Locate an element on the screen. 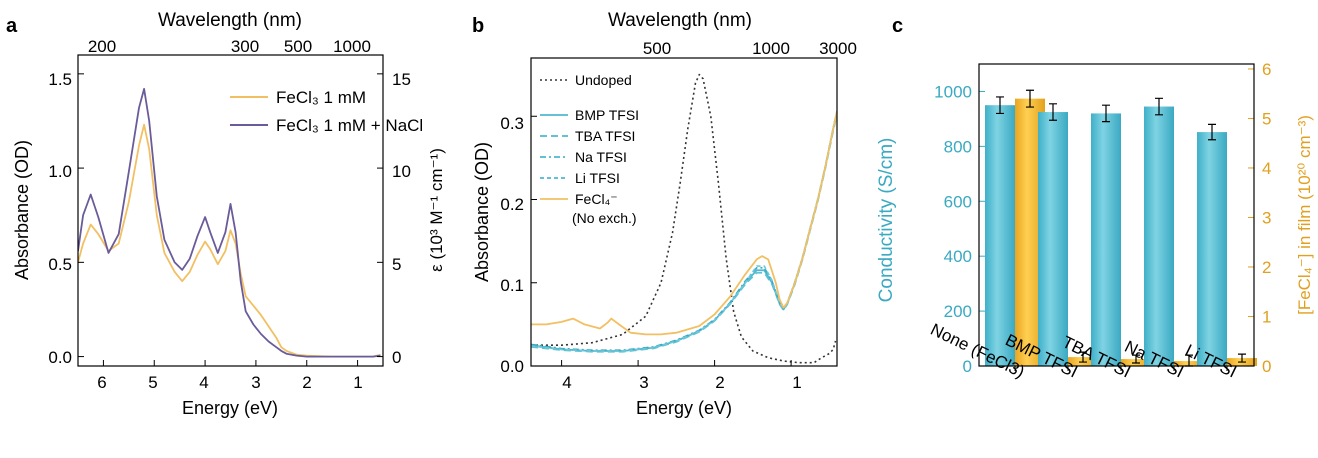 Image resolution: width=1318 pixels, height=458 pixels. panel-b-legend-undoped: Undoped is located at coordinates (603, 80).